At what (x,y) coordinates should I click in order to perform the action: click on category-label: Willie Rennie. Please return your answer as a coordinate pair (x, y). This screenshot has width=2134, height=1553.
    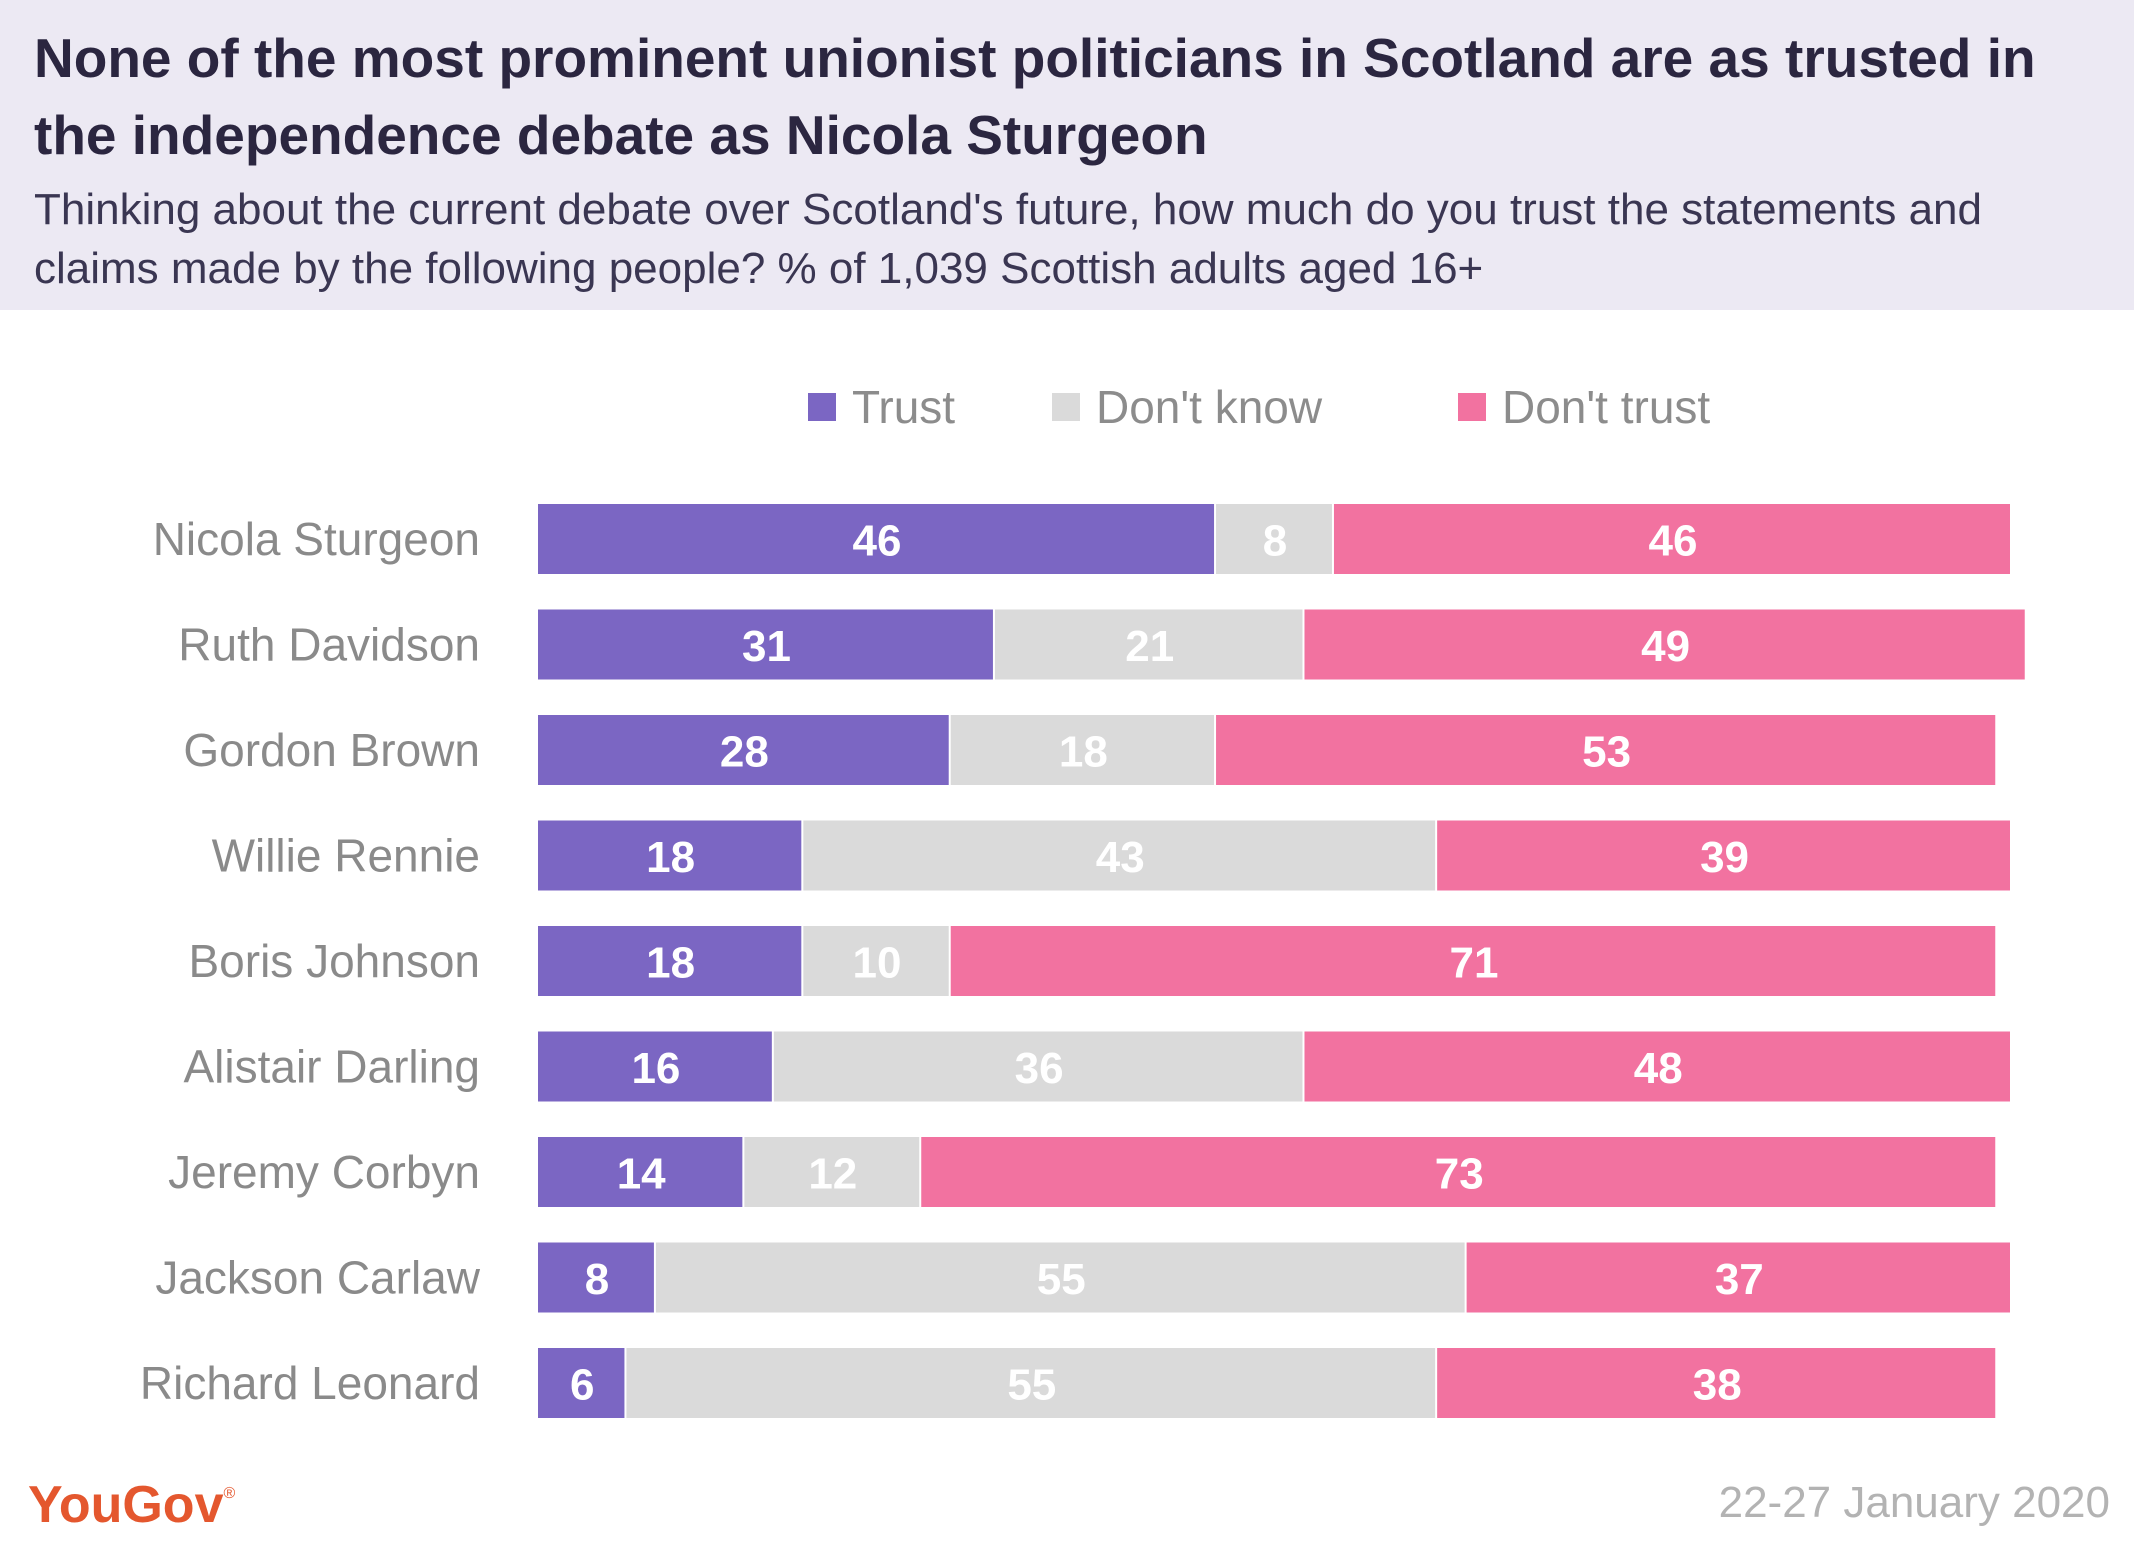
    Looking at the image, I should click on (346, 856).